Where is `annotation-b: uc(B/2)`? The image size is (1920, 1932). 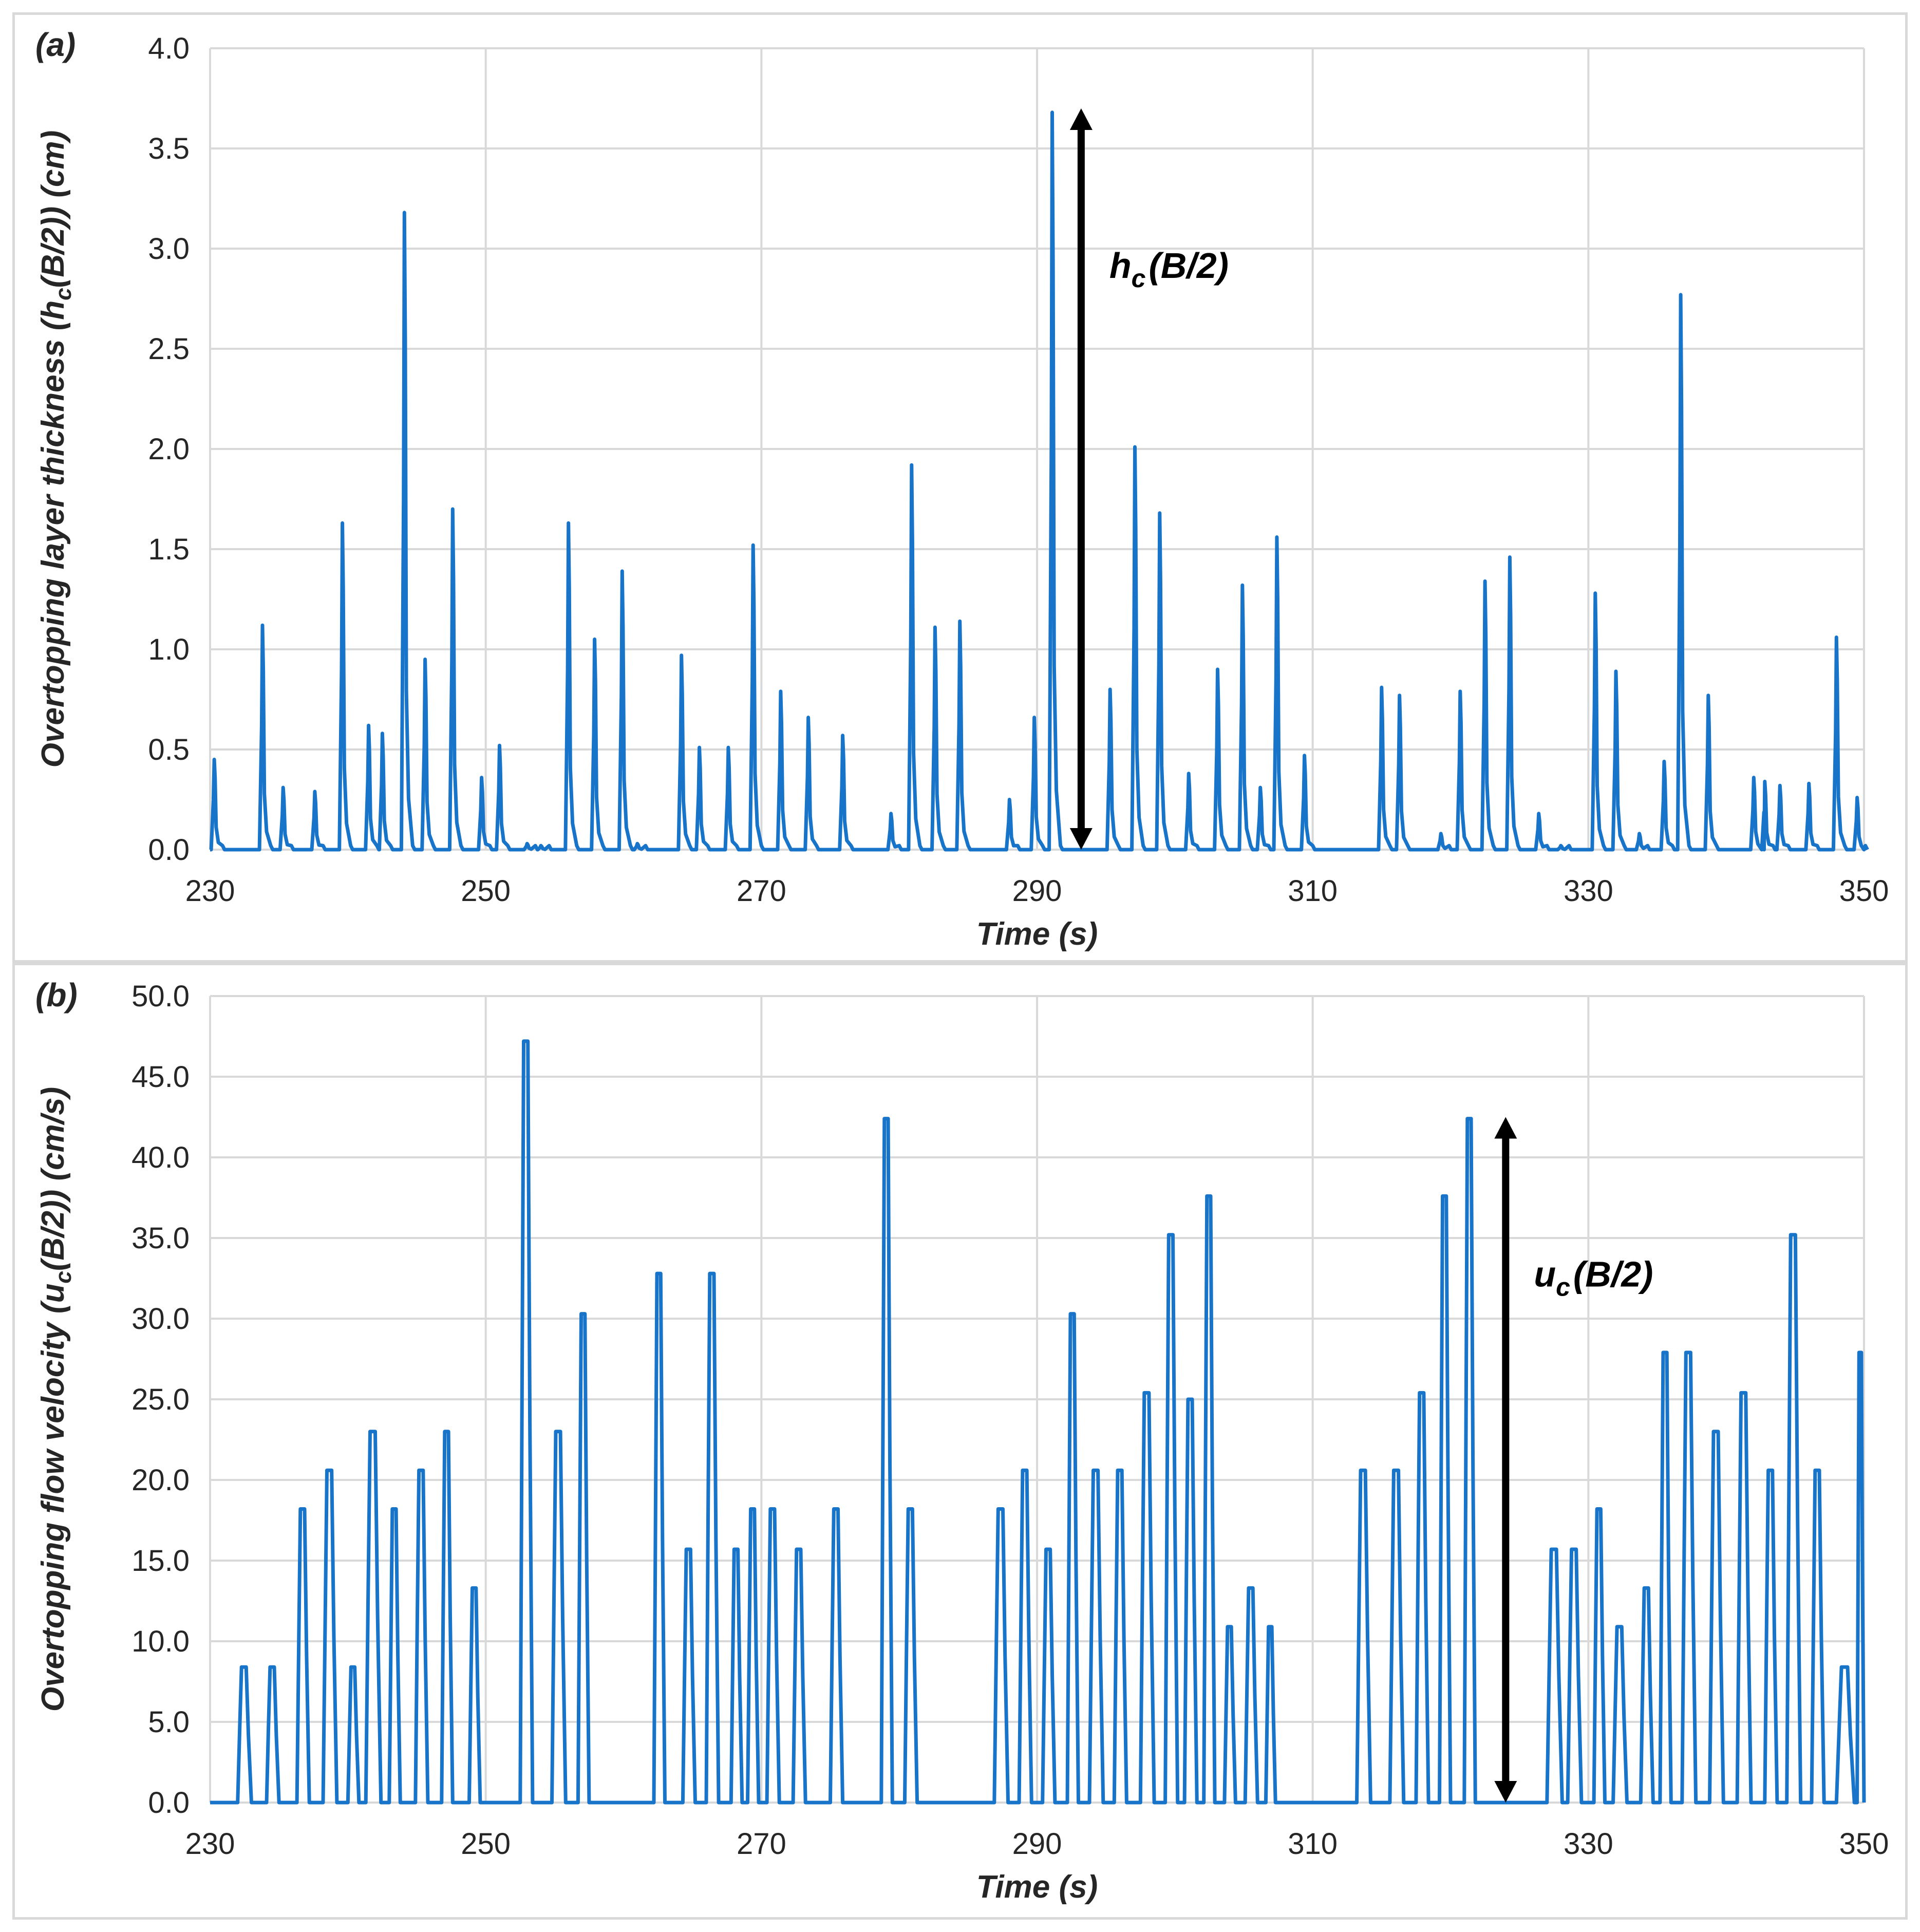
annotation-b: uc(B/2) is located at coordinates (1573, 1460).